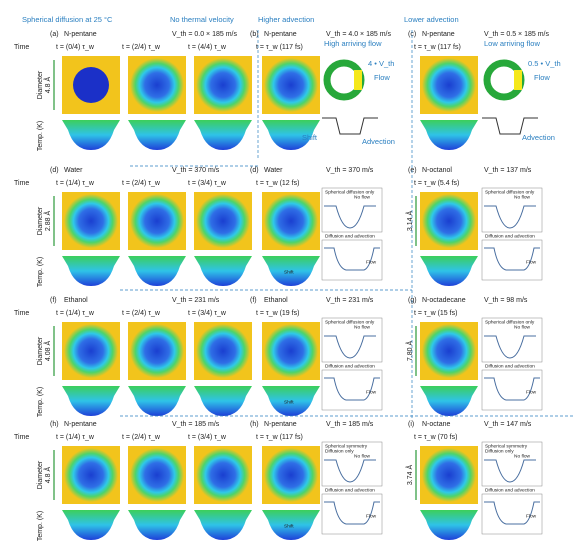 This screenshot has width=574, height=552. What do you see at coordinates (47, 475) in the screenshot?
I see `scale-label: 4.8 Å` at bounding box center [47, 475].